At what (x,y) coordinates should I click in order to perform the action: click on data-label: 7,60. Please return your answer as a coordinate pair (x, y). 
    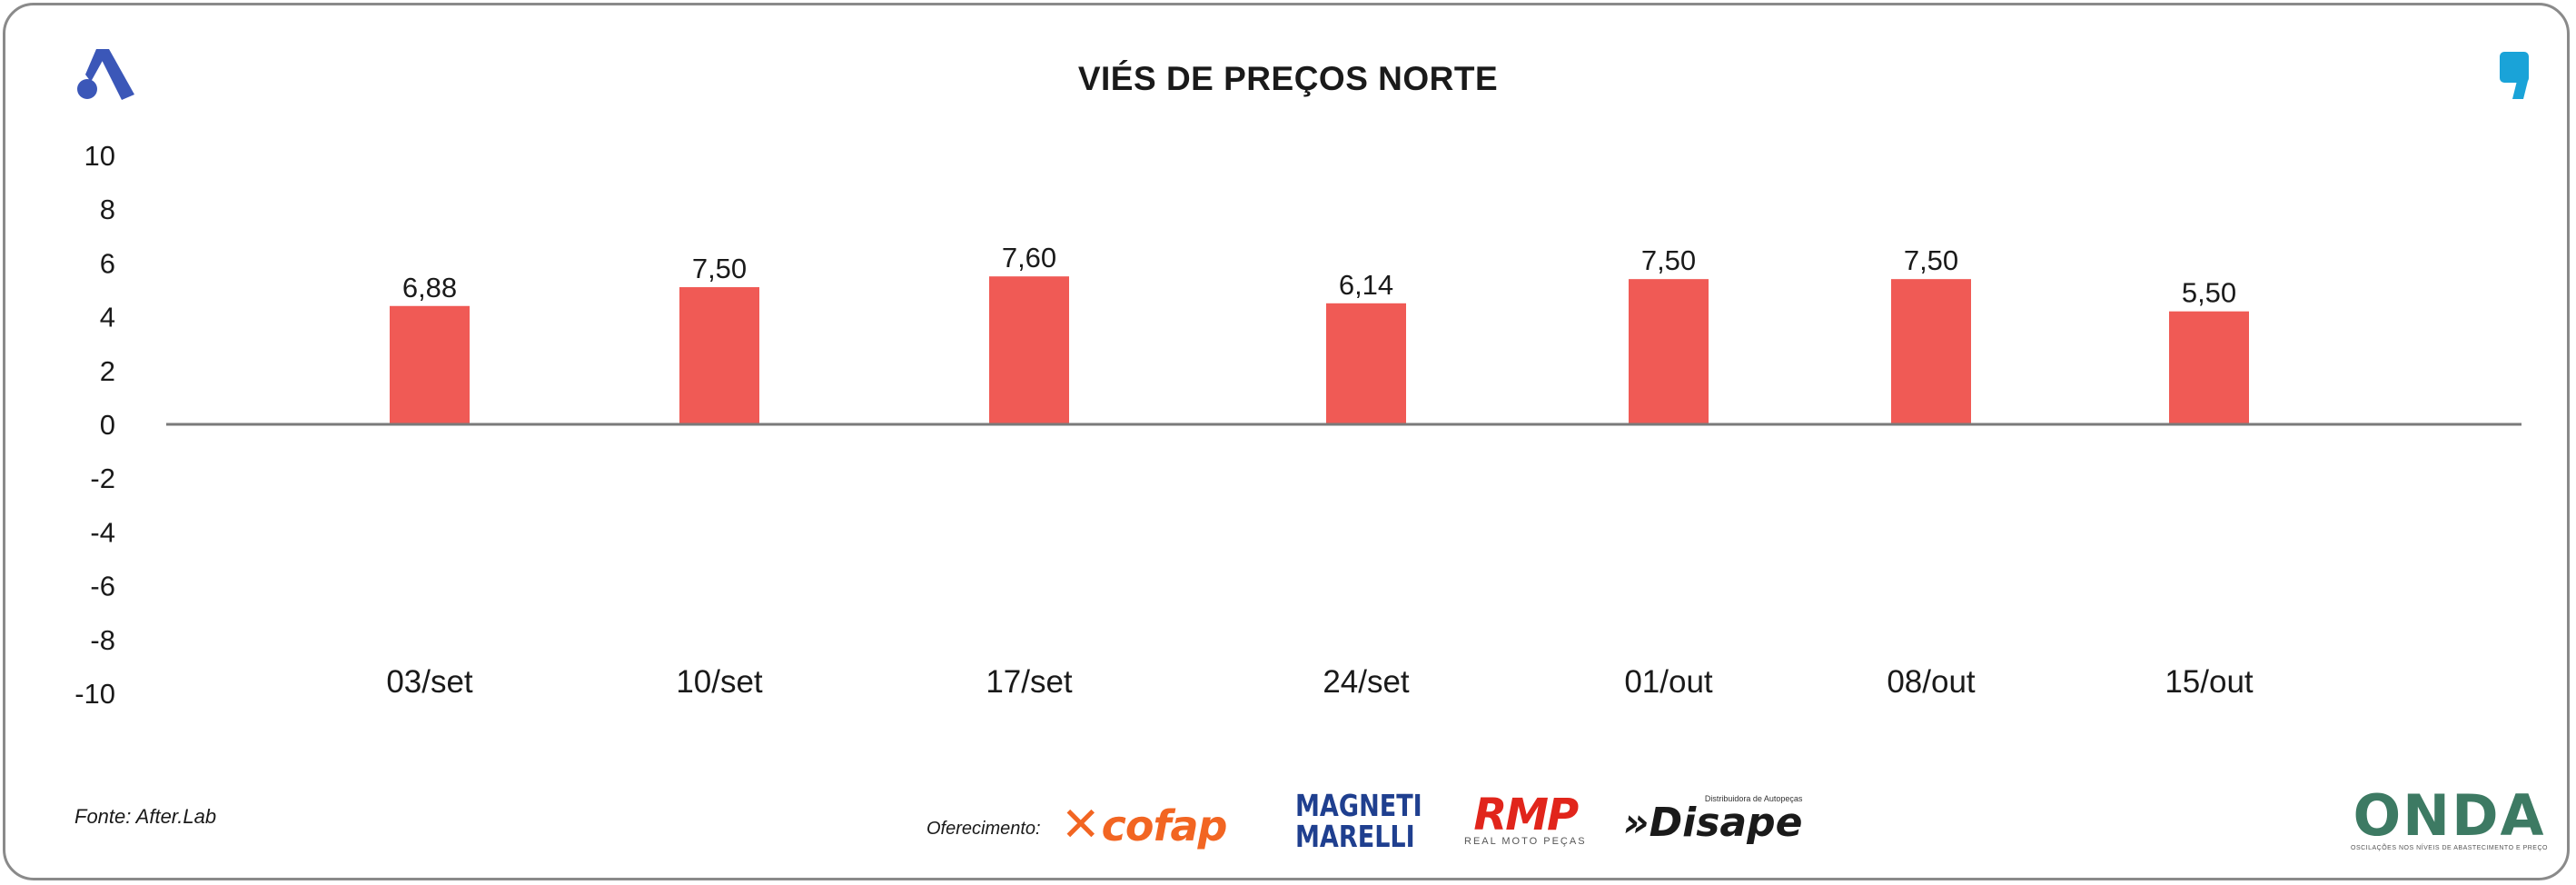
    Looking at the image, I should click on (1029, 257).